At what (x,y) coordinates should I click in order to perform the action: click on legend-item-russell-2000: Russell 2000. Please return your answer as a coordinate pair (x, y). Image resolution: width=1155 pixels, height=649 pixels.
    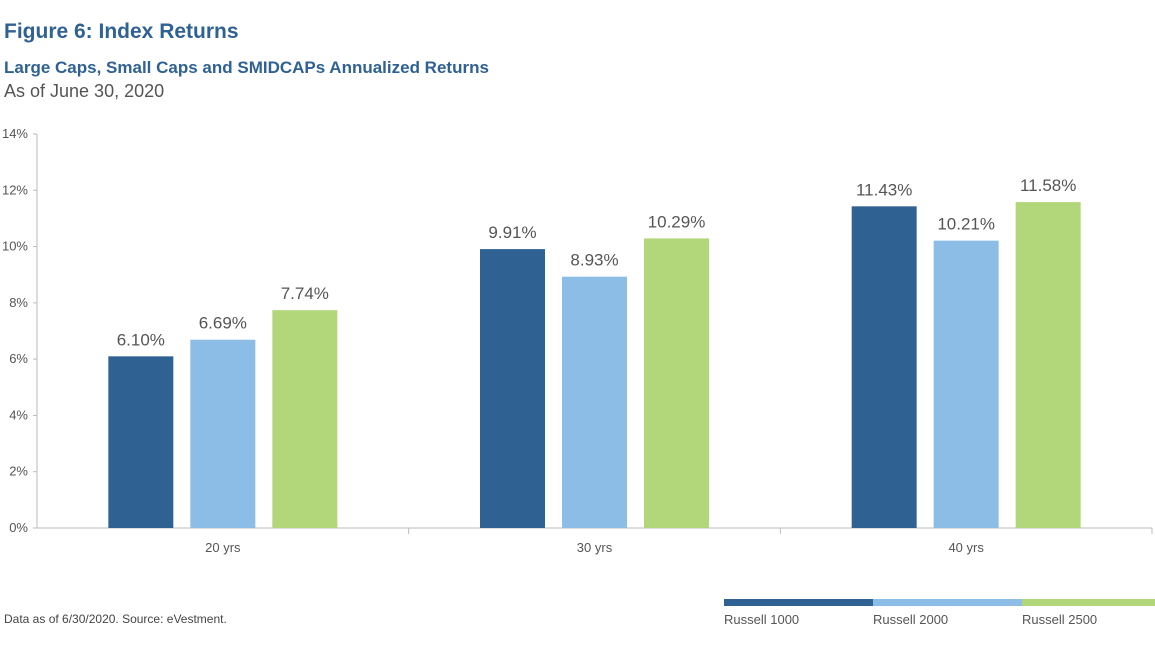
    Looking at the image, I should click on (947, 613).